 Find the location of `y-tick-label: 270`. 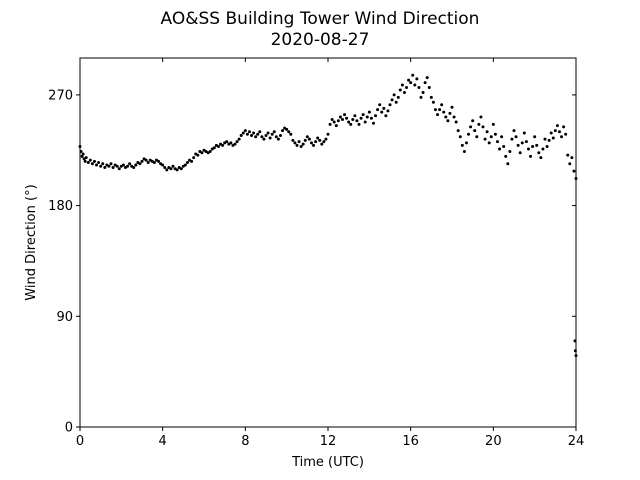

y-tick-label: 270 is located at coordinates (60, 95).